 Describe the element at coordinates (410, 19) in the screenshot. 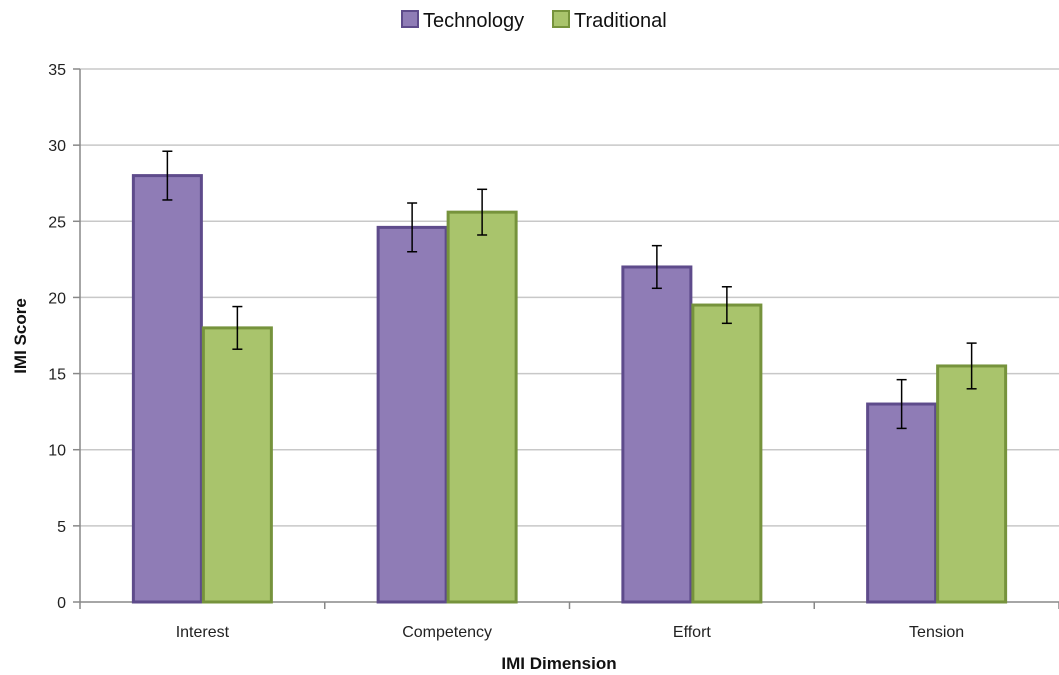

I see `legend-swatch-technology` at that location.